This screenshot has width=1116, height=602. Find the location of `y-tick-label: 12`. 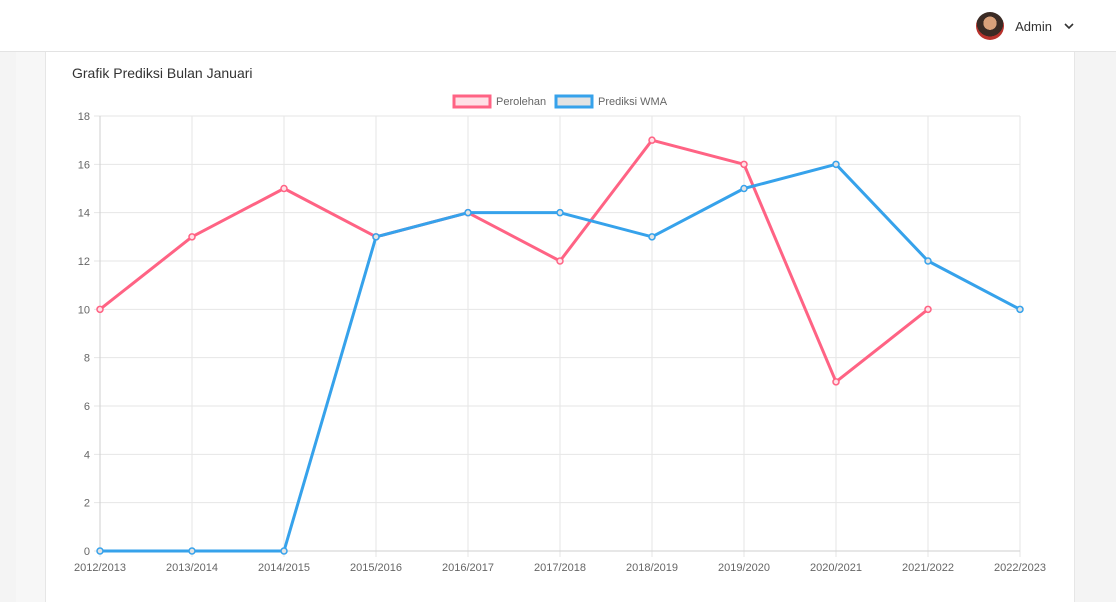

y-tick-label: 12 is located at coordinates (84, 262).